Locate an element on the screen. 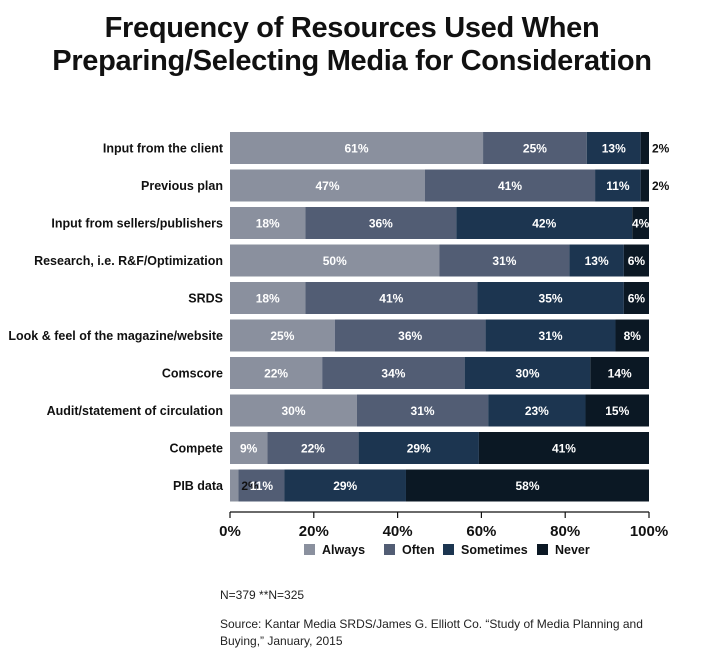 The height and width of the screenshot is (665, 704). value-label-comscore-sometimes: 30% is located at coordinates (527, 374).